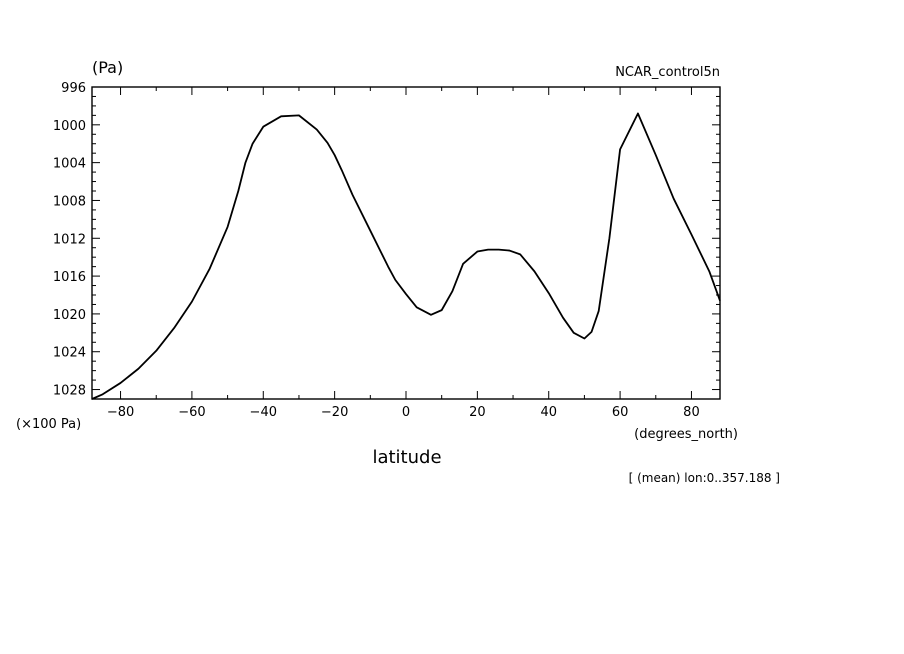  Describe the element at coordinates (107, 67) in the screenshot. I see `y-unit-top-label: (Pa)` at that location.